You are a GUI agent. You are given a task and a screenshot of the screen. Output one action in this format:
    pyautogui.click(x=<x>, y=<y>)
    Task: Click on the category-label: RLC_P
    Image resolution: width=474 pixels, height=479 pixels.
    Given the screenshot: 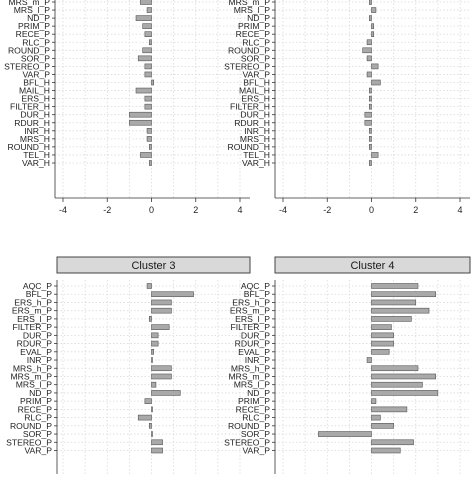 What is the action you would take?
    pyautogui.click(x=36, y=42)
    